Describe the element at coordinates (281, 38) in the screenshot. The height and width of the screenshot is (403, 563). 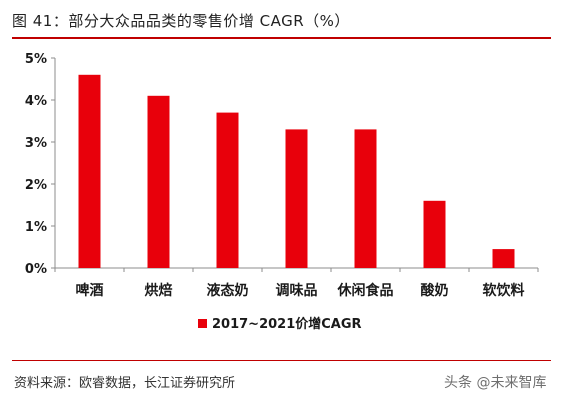
I see `title-rule` at that location.